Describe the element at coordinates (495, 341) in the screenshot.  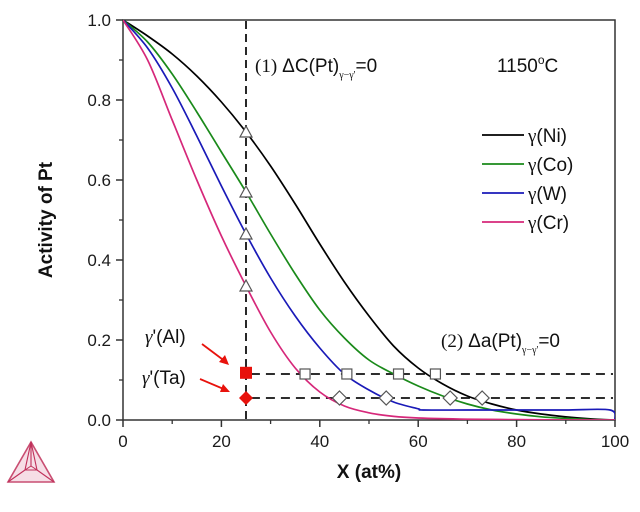
I see `condition-2-main: Δa(Pt)` at that location.